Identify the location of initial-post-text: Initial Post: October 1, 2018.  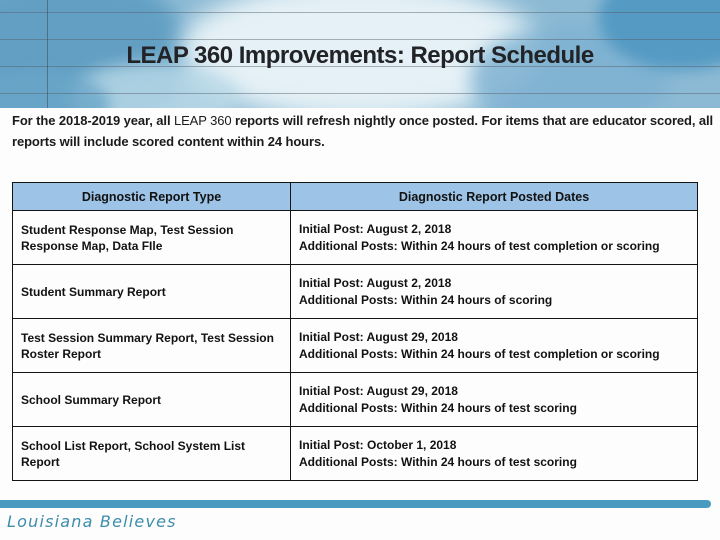
(378, 444).